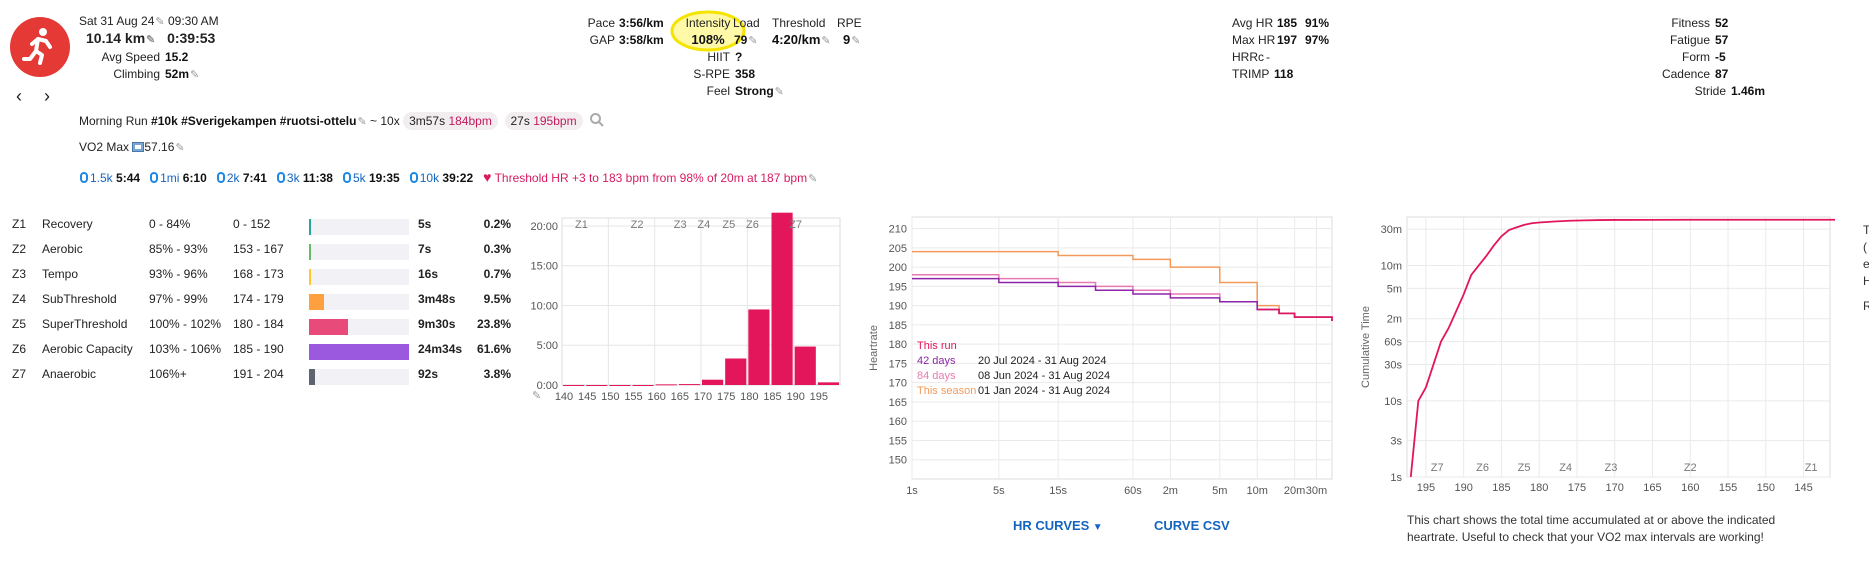  Describe the element at coordinates (254, 178) in the screenshot. I see `best-effort-2k-time: 7:41` at that location.